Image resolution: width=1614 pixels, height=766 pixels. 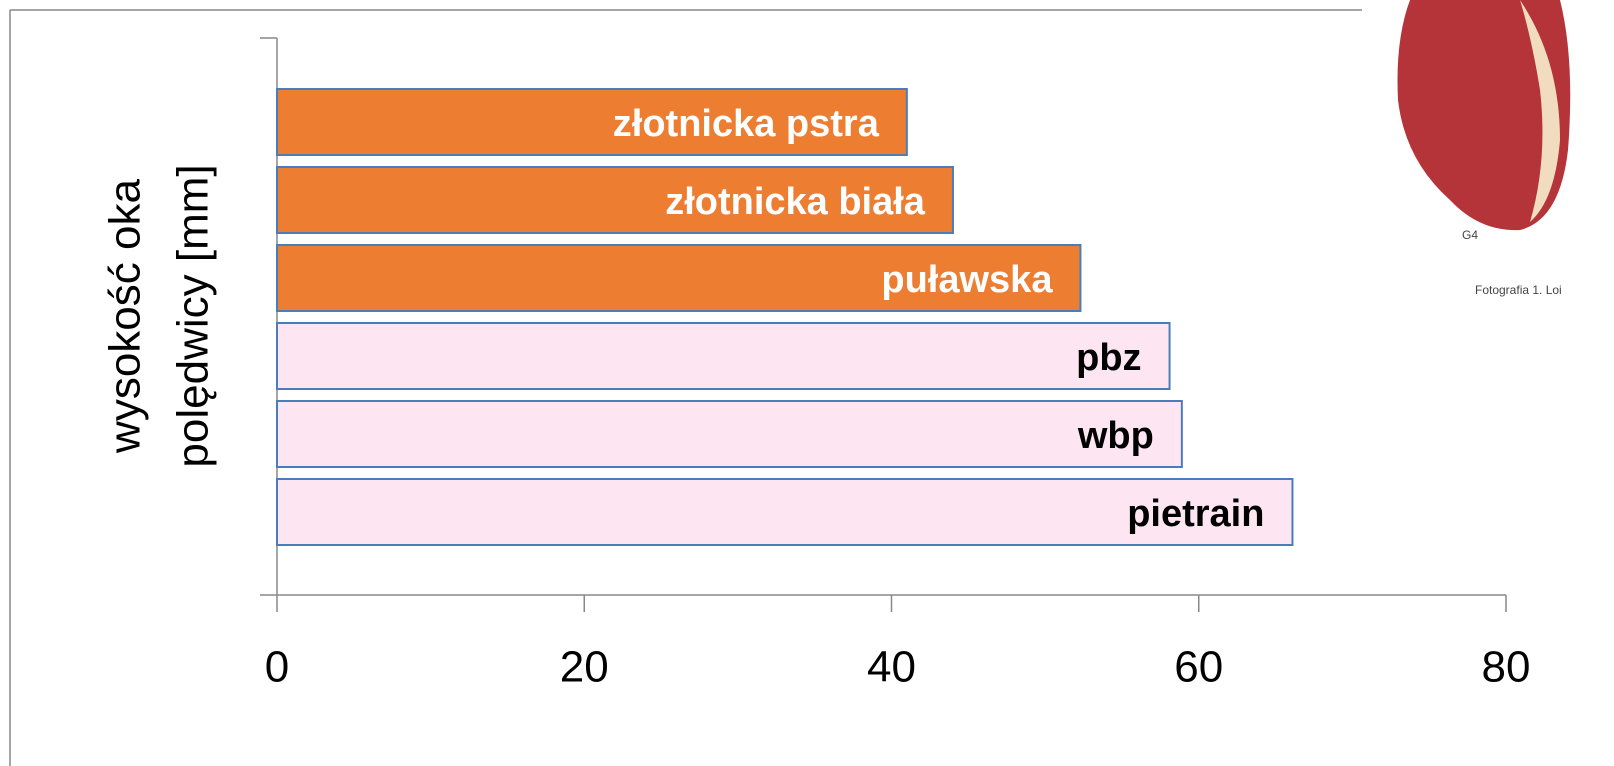 What do you see at coordinates (1195, 514) in the screenshot?
I see `bar-label: pietrain` at bounding box center [1195, 514].